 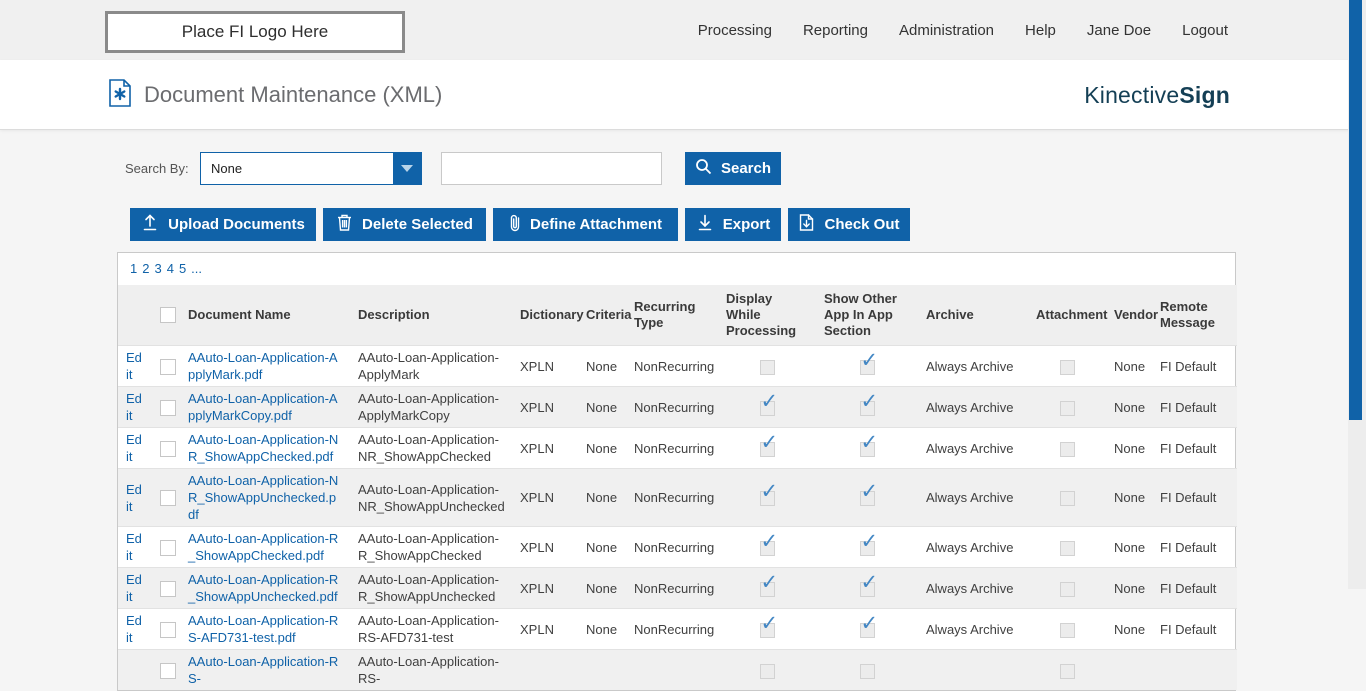 I want to click on page-link-1: 1, so click(x=134, y=268).